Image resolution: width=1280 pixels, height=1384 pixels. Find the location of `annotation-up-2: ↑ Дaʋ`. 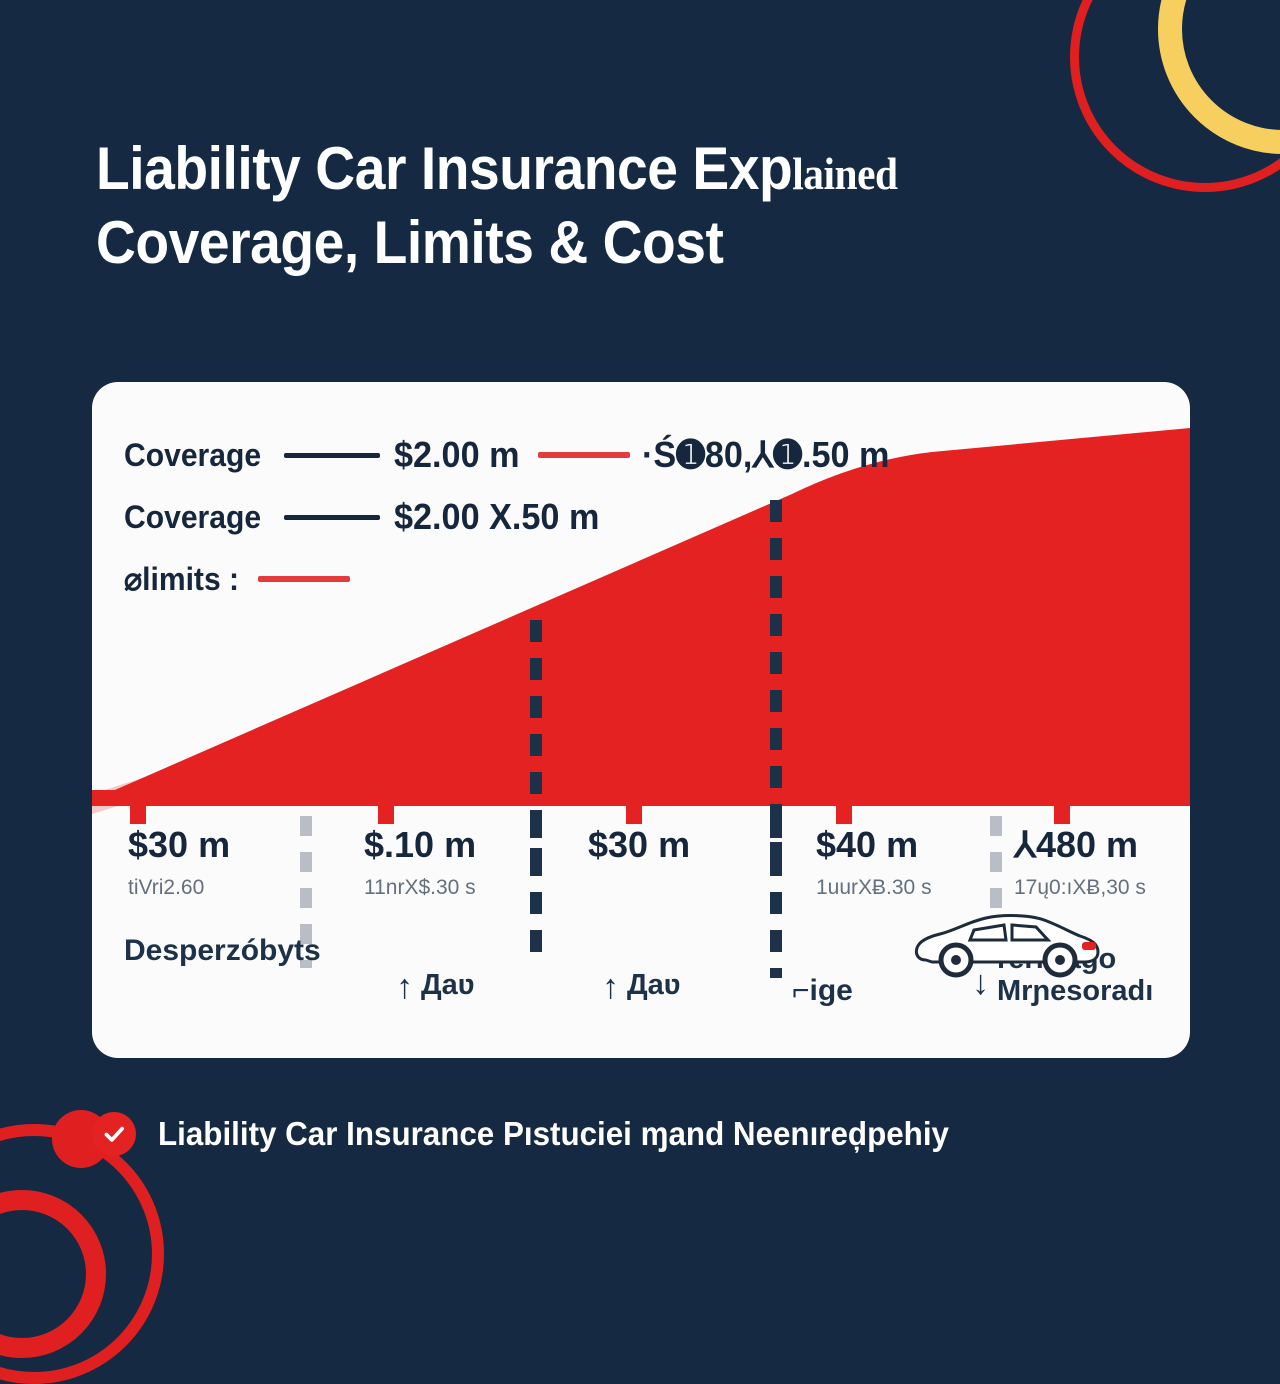

annotation-up-2: ↑ Дaʋ is located at coordinates (641, 987).